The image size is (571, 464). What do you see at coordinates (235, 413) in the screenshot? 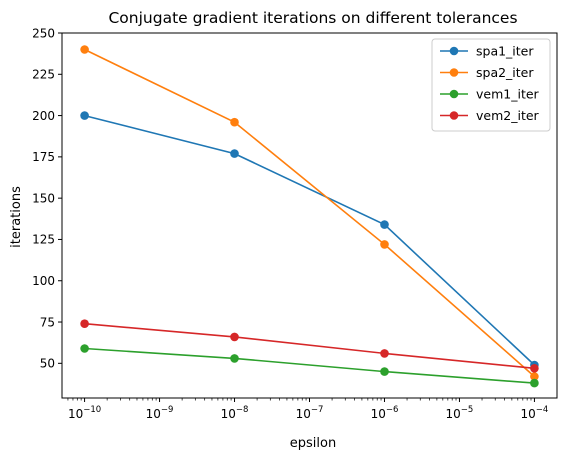
I see `x-tick-label: 10⁻⁸` at bounding box center [235, 413].